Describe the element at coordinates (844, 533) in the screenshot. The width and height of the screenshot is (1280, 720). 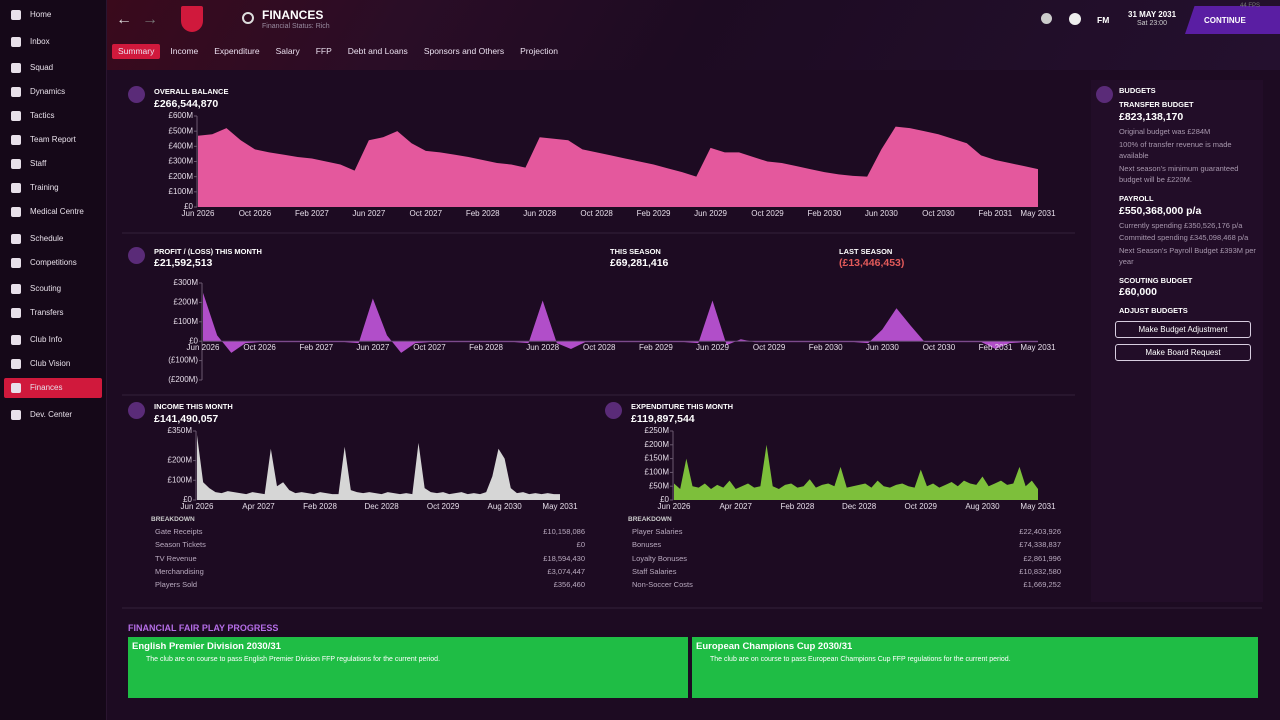
I see `breakdown-row: Player Salaries £22,403,926` at that location.